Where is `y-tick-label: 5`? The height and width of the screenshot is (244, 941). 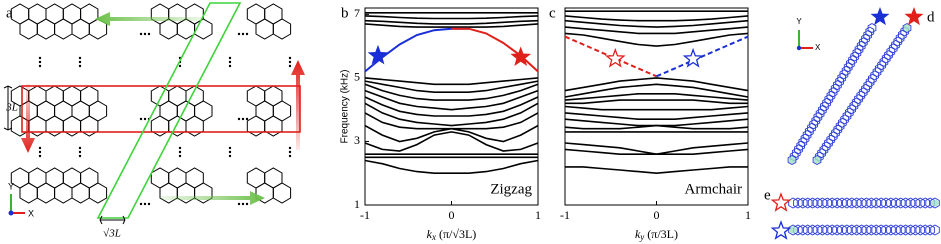 y-tick-label: 5 is located at coordinates (357, 77).